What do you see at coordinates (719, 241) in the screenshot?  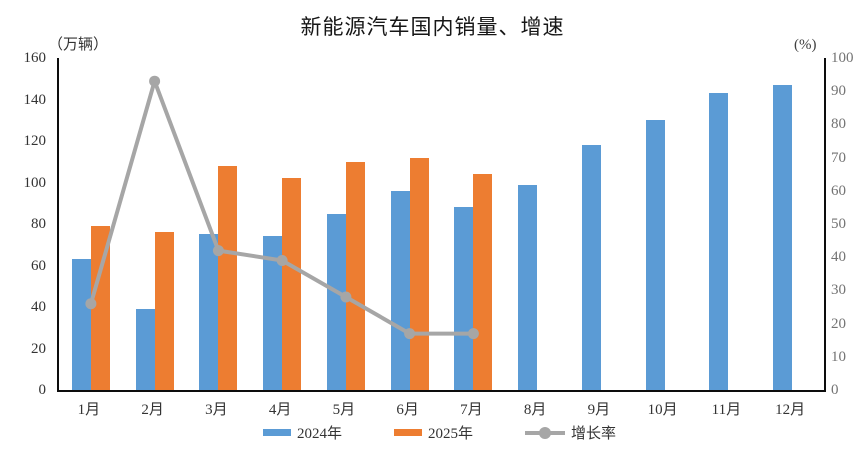 I see `bar-2024年-m11` at bounding box center [719, 241].